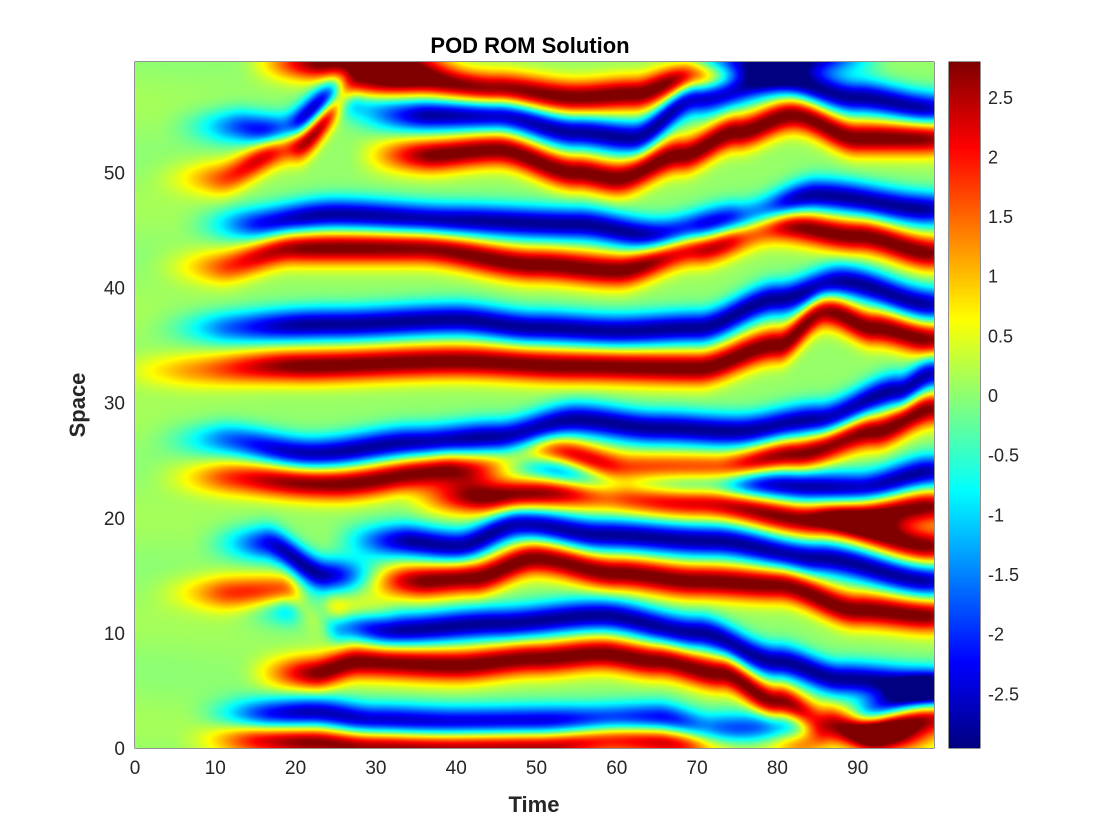 The image size is (1120, 840). What do you see at coordinates (536, 768) in the screenshot?
I see `x-tick-label: 50` at bounding box center [536, 768].